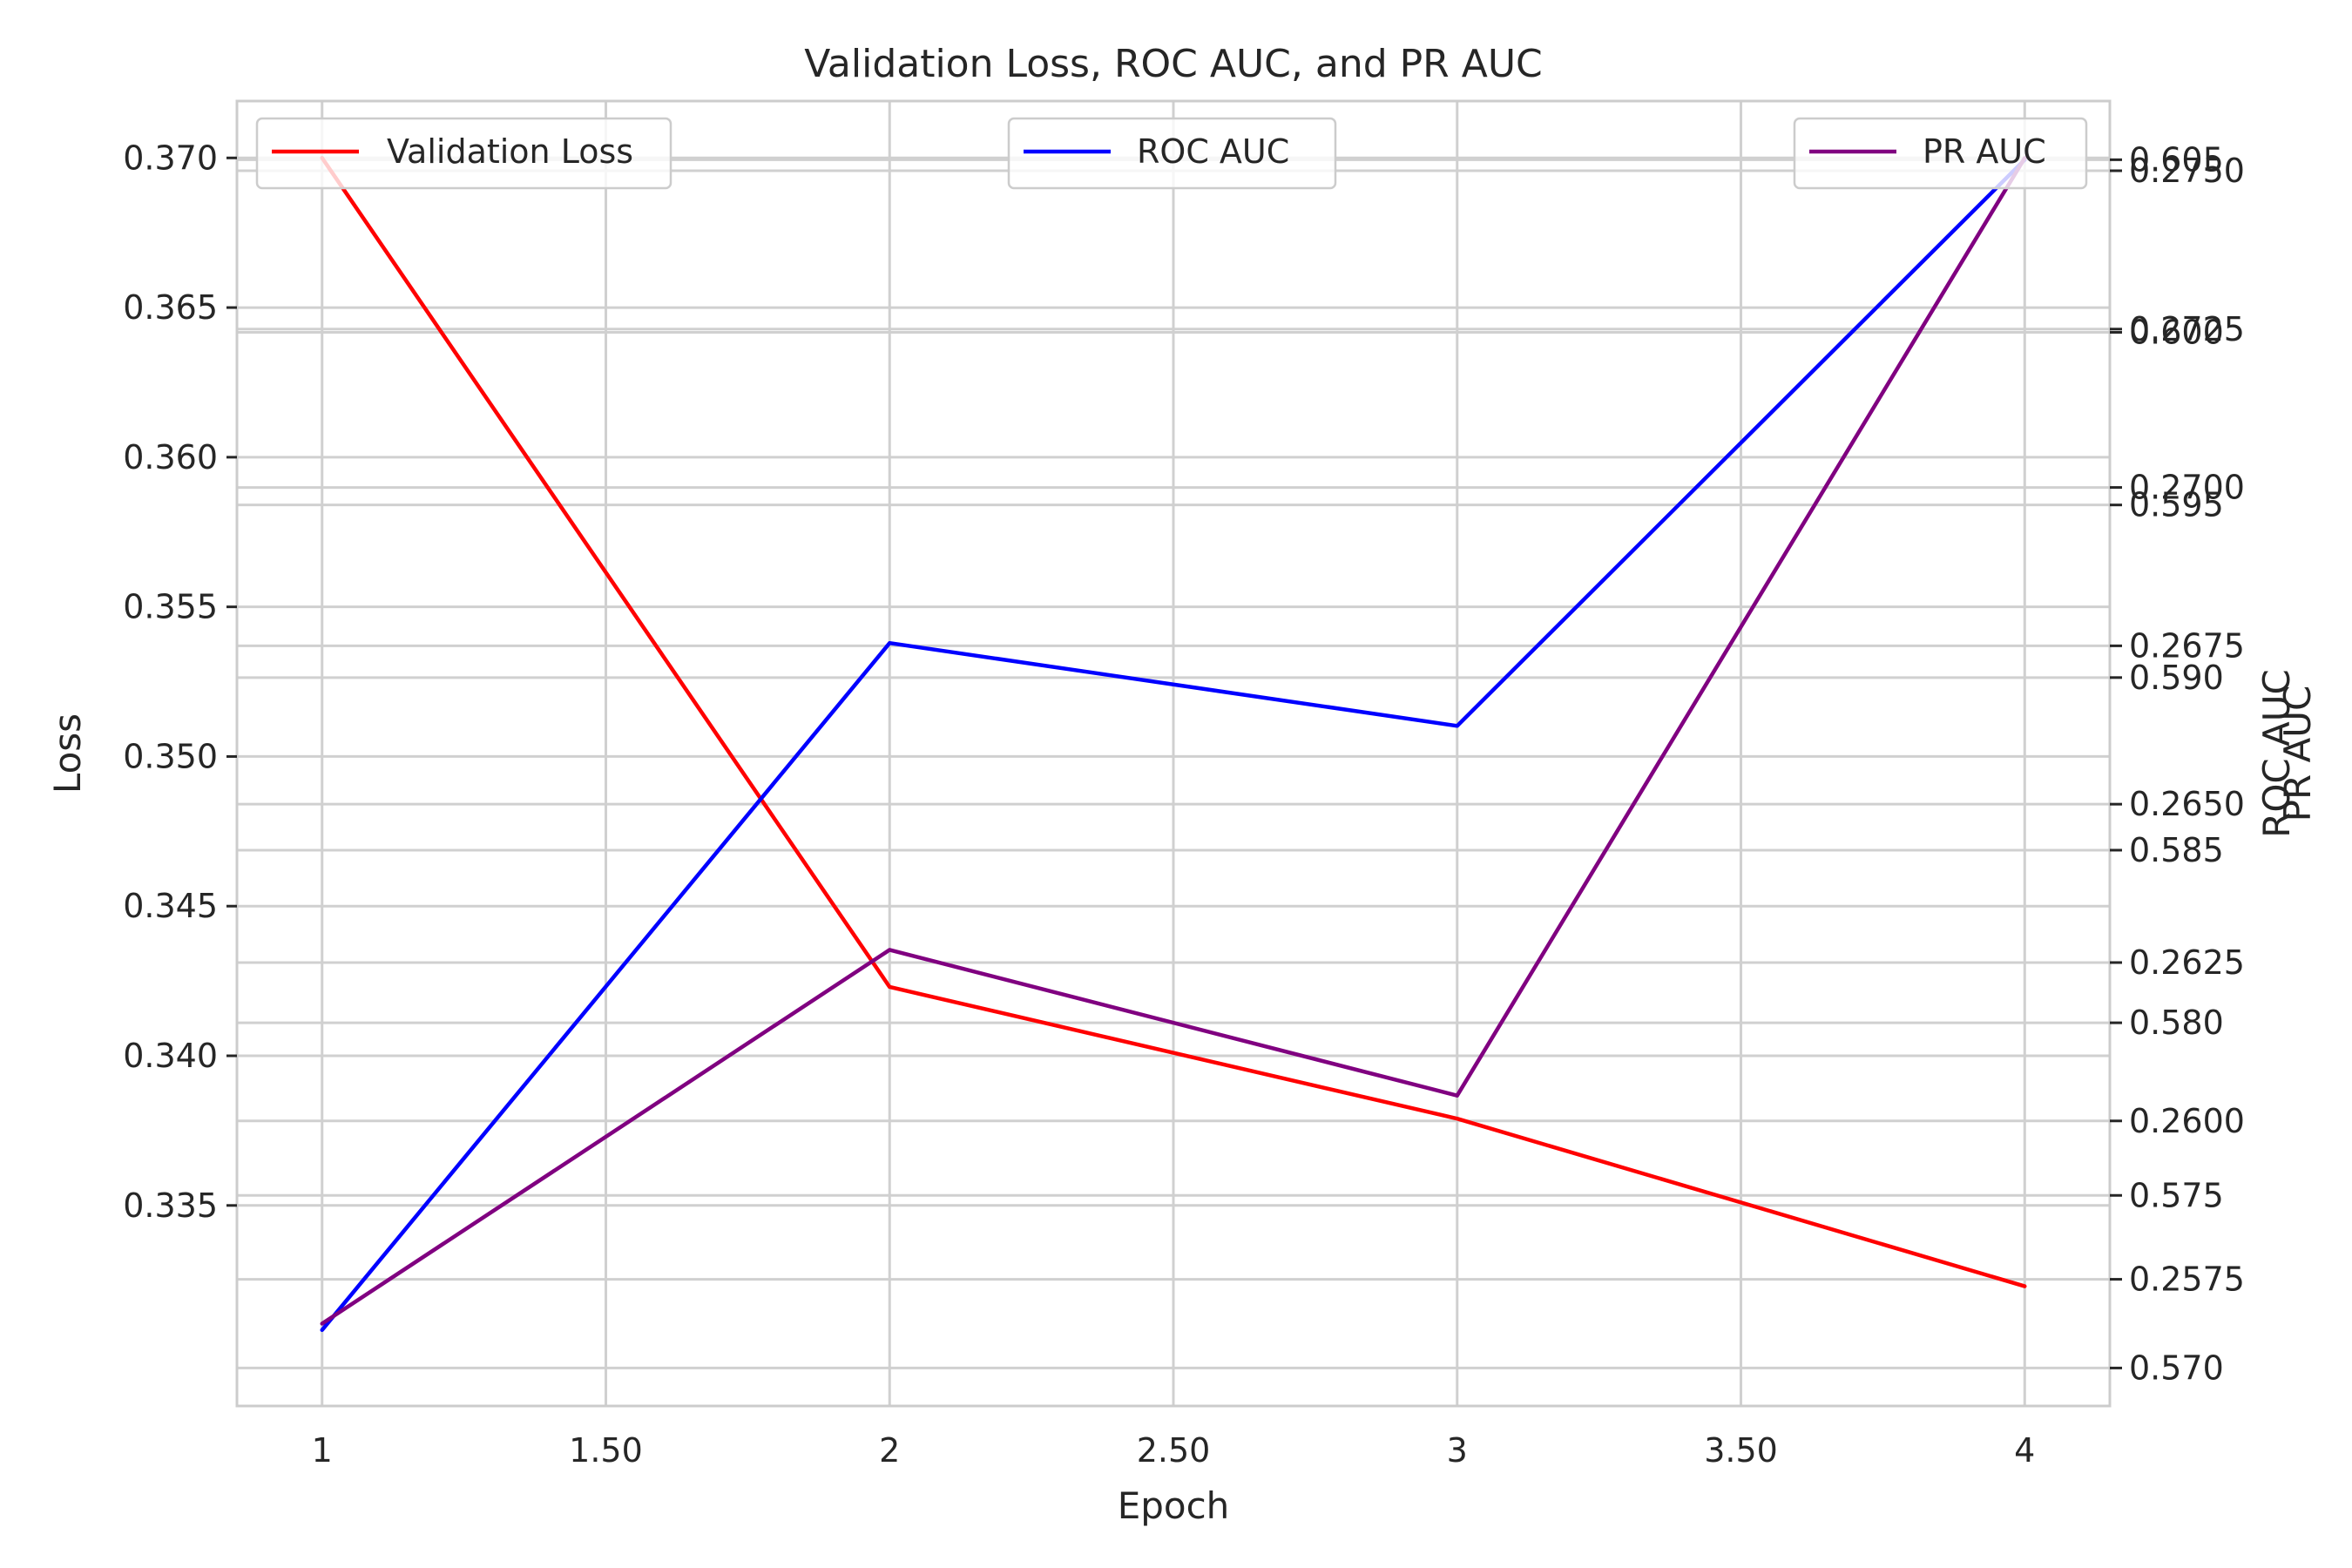  I want to click on x-tick-label: 1.50, so click(606, 1450).